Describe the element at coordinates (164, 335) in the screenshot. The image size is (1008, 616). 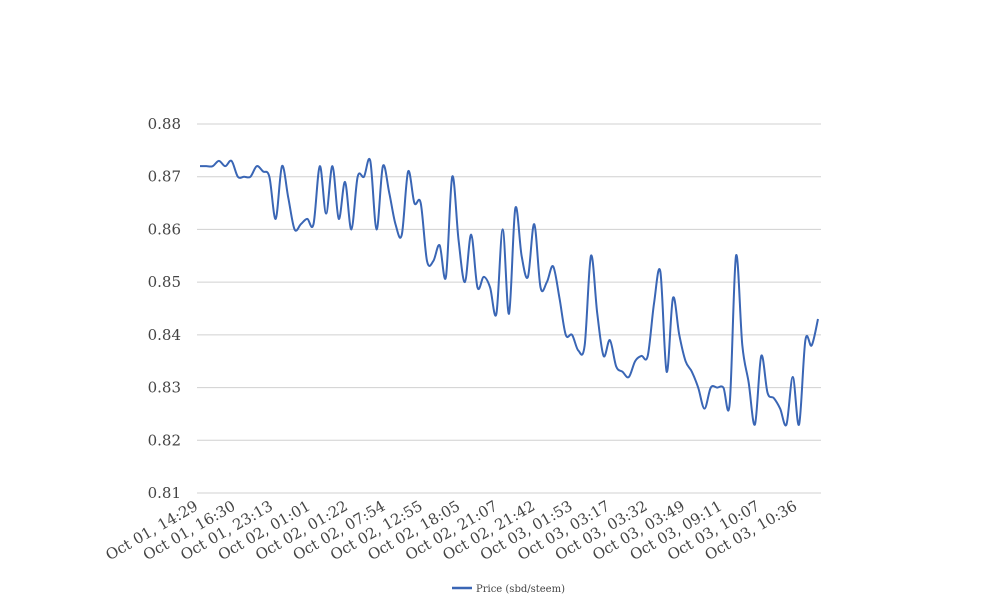
I see `y-tick-label: 0.84` at that location.